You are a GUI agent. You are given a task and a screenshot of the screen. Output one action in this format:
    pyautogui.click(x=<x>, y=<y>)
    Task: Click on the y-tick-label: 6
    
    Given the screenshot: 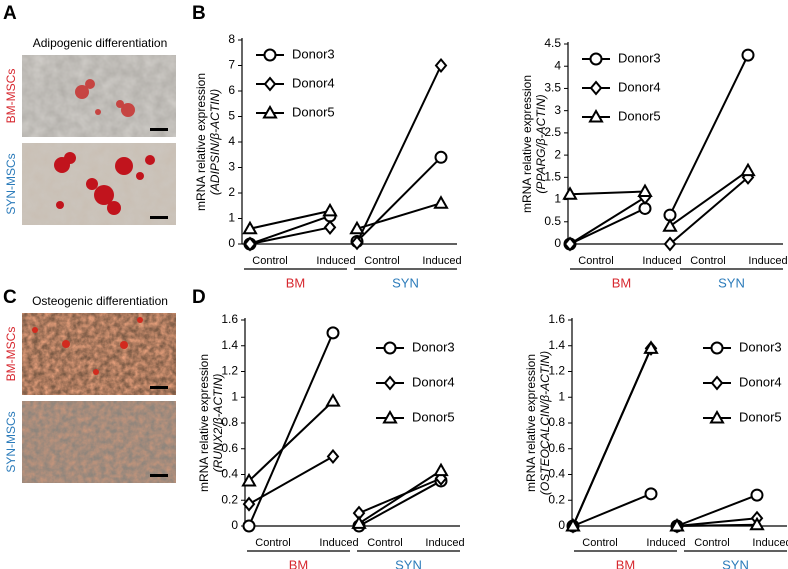 What is the action you would take?
    pyautogui.click(x=231, y=90)
    